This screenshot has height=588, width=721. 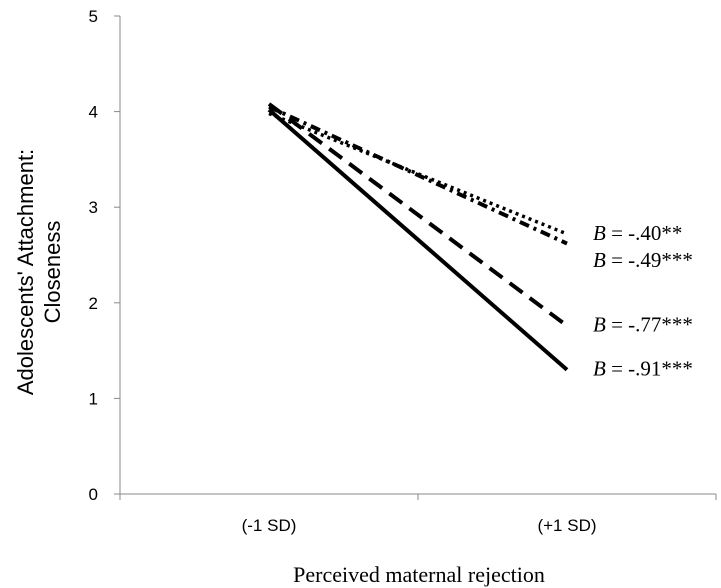 I want to click on series-annotation: B = -.49***, so click(x=643, y=260).